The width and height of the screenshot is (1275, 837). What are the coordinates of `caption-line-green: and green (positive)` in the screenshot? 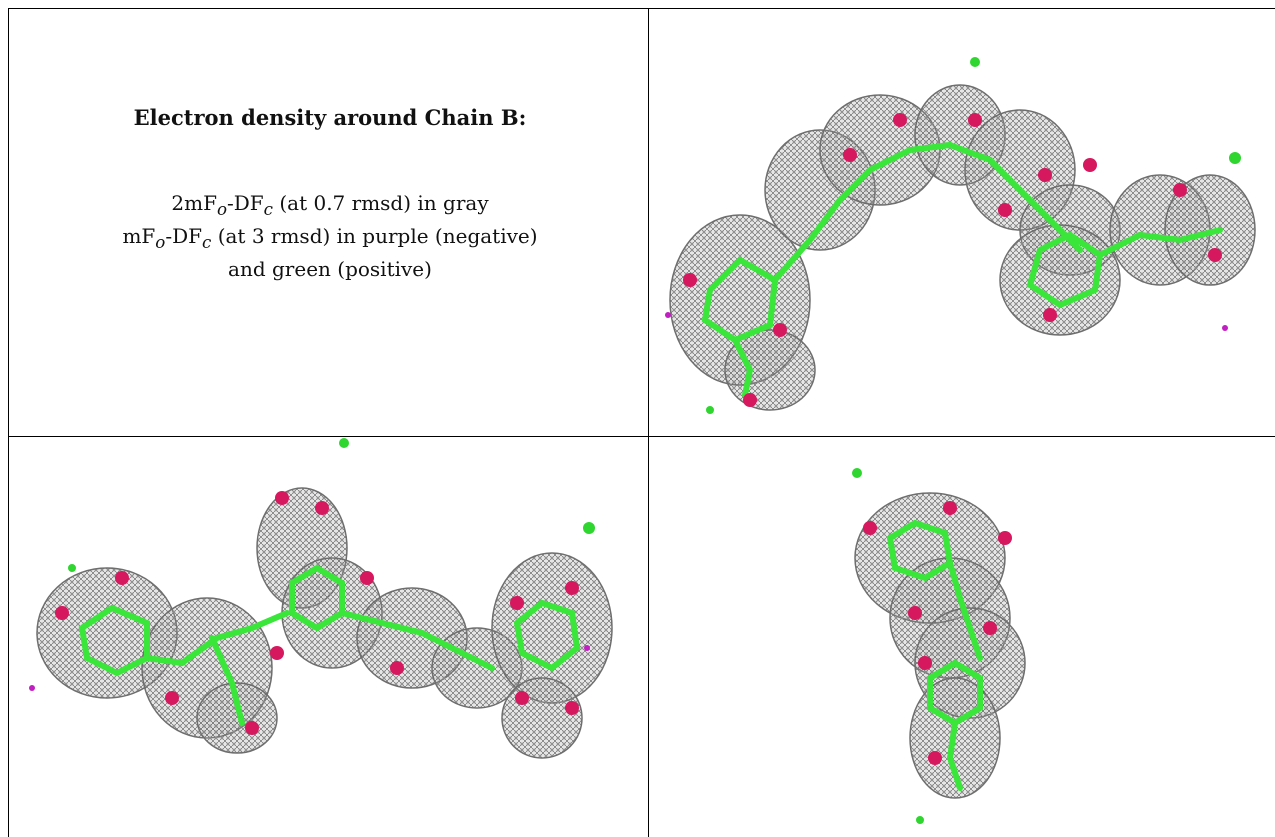 It's located at (330, 268).